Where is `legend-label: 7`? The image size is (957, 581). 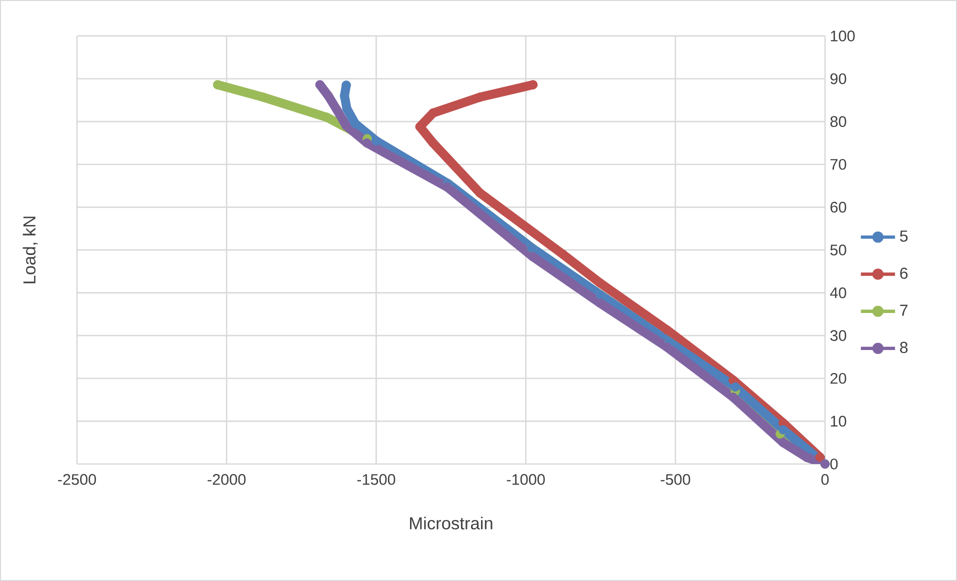 legend-label: 7 is located at coordinates (904, 310).